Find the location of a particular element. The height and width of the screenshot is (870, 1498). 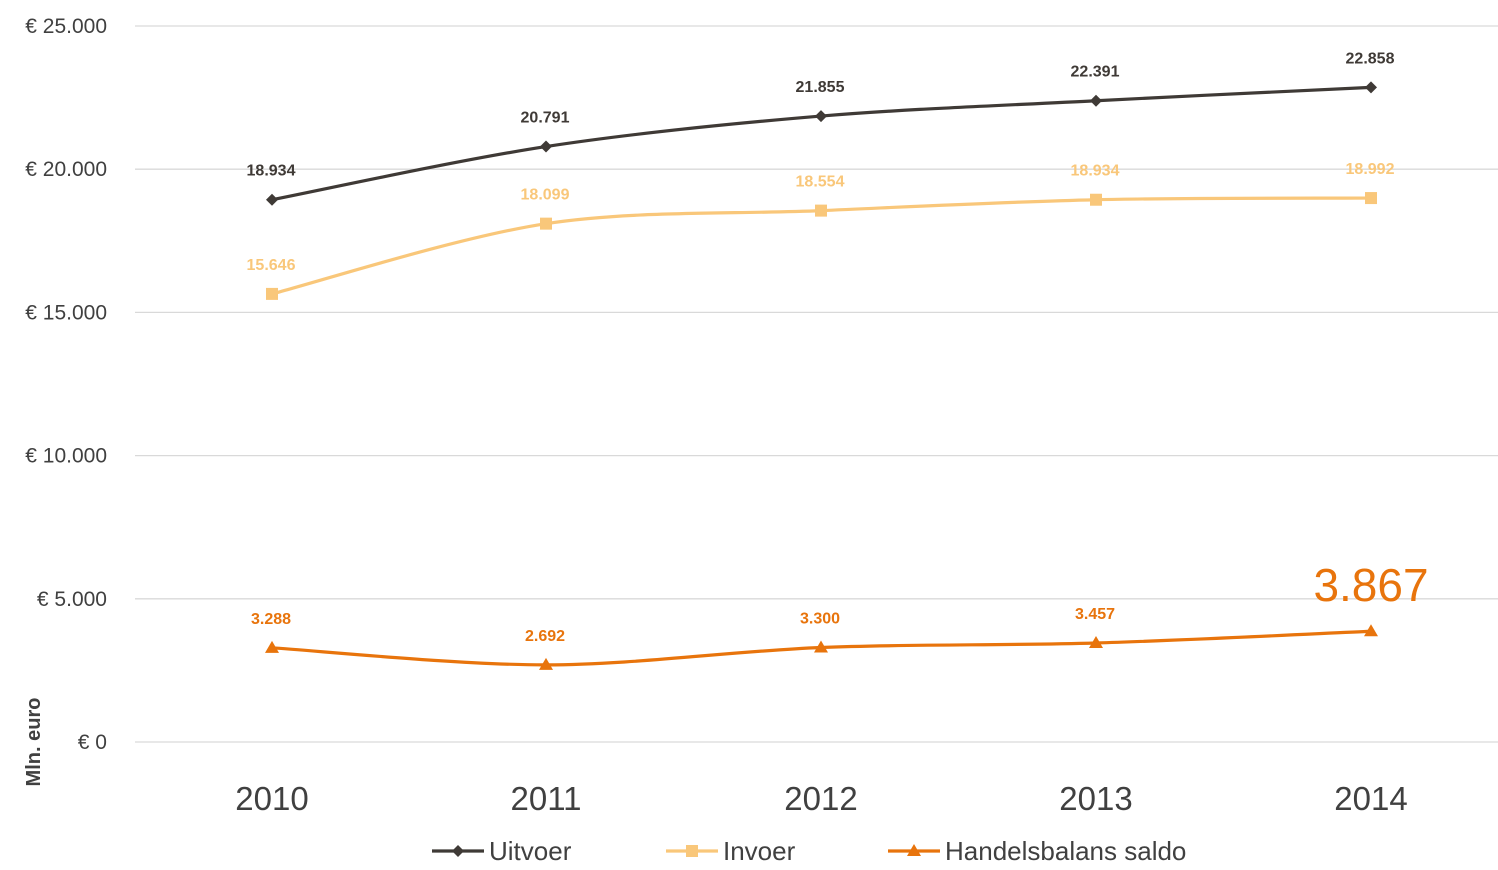

handelsbalans-saldo-marker-2011 is located at coordinates (546, 663).